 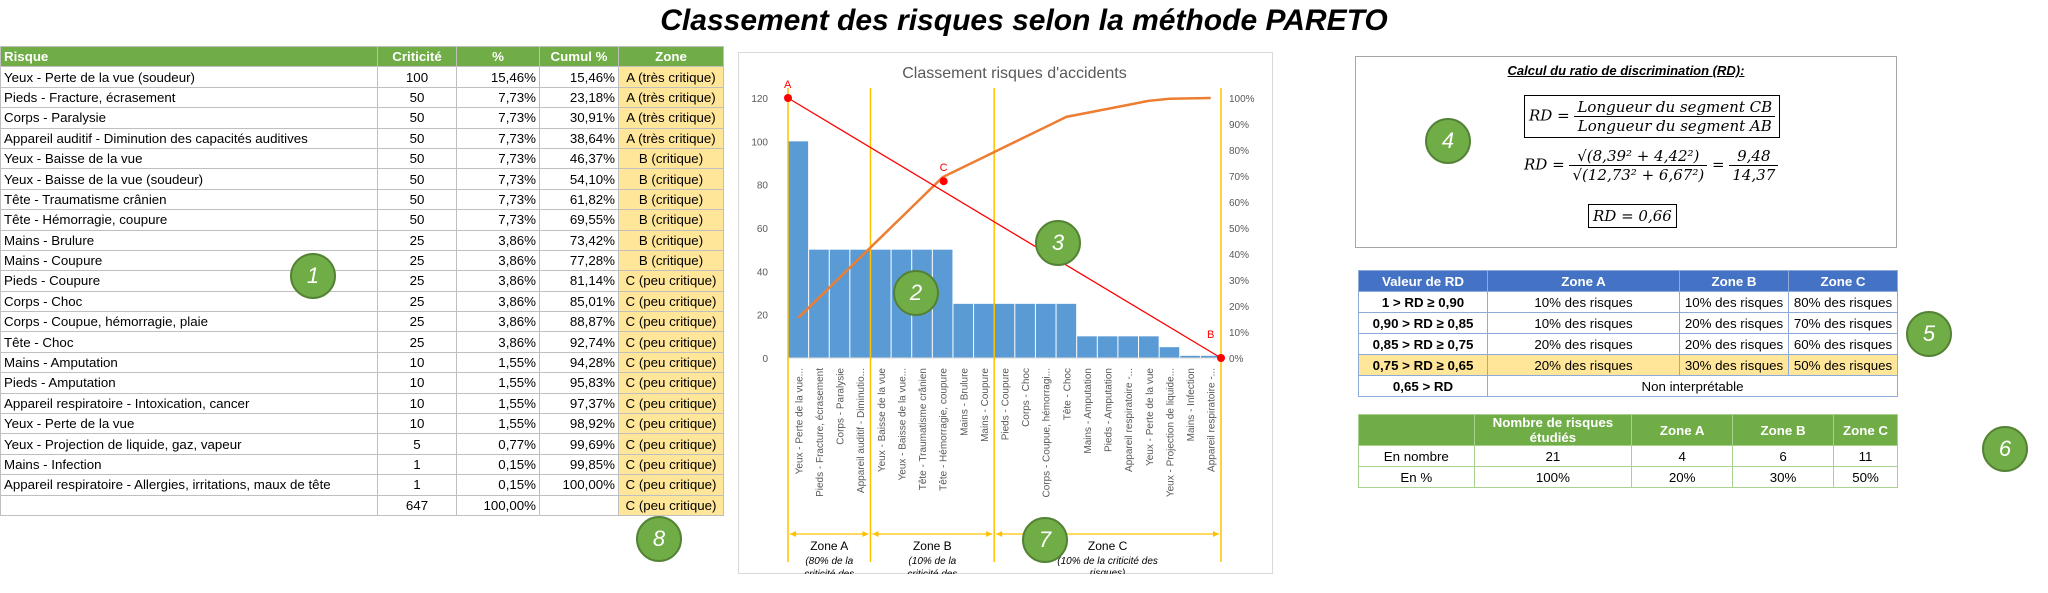 What do you see at coordinates (1006, 404) in the screenshot?
I see `category-label: Pieds - Coupure` at bounding box center [1006, 404].